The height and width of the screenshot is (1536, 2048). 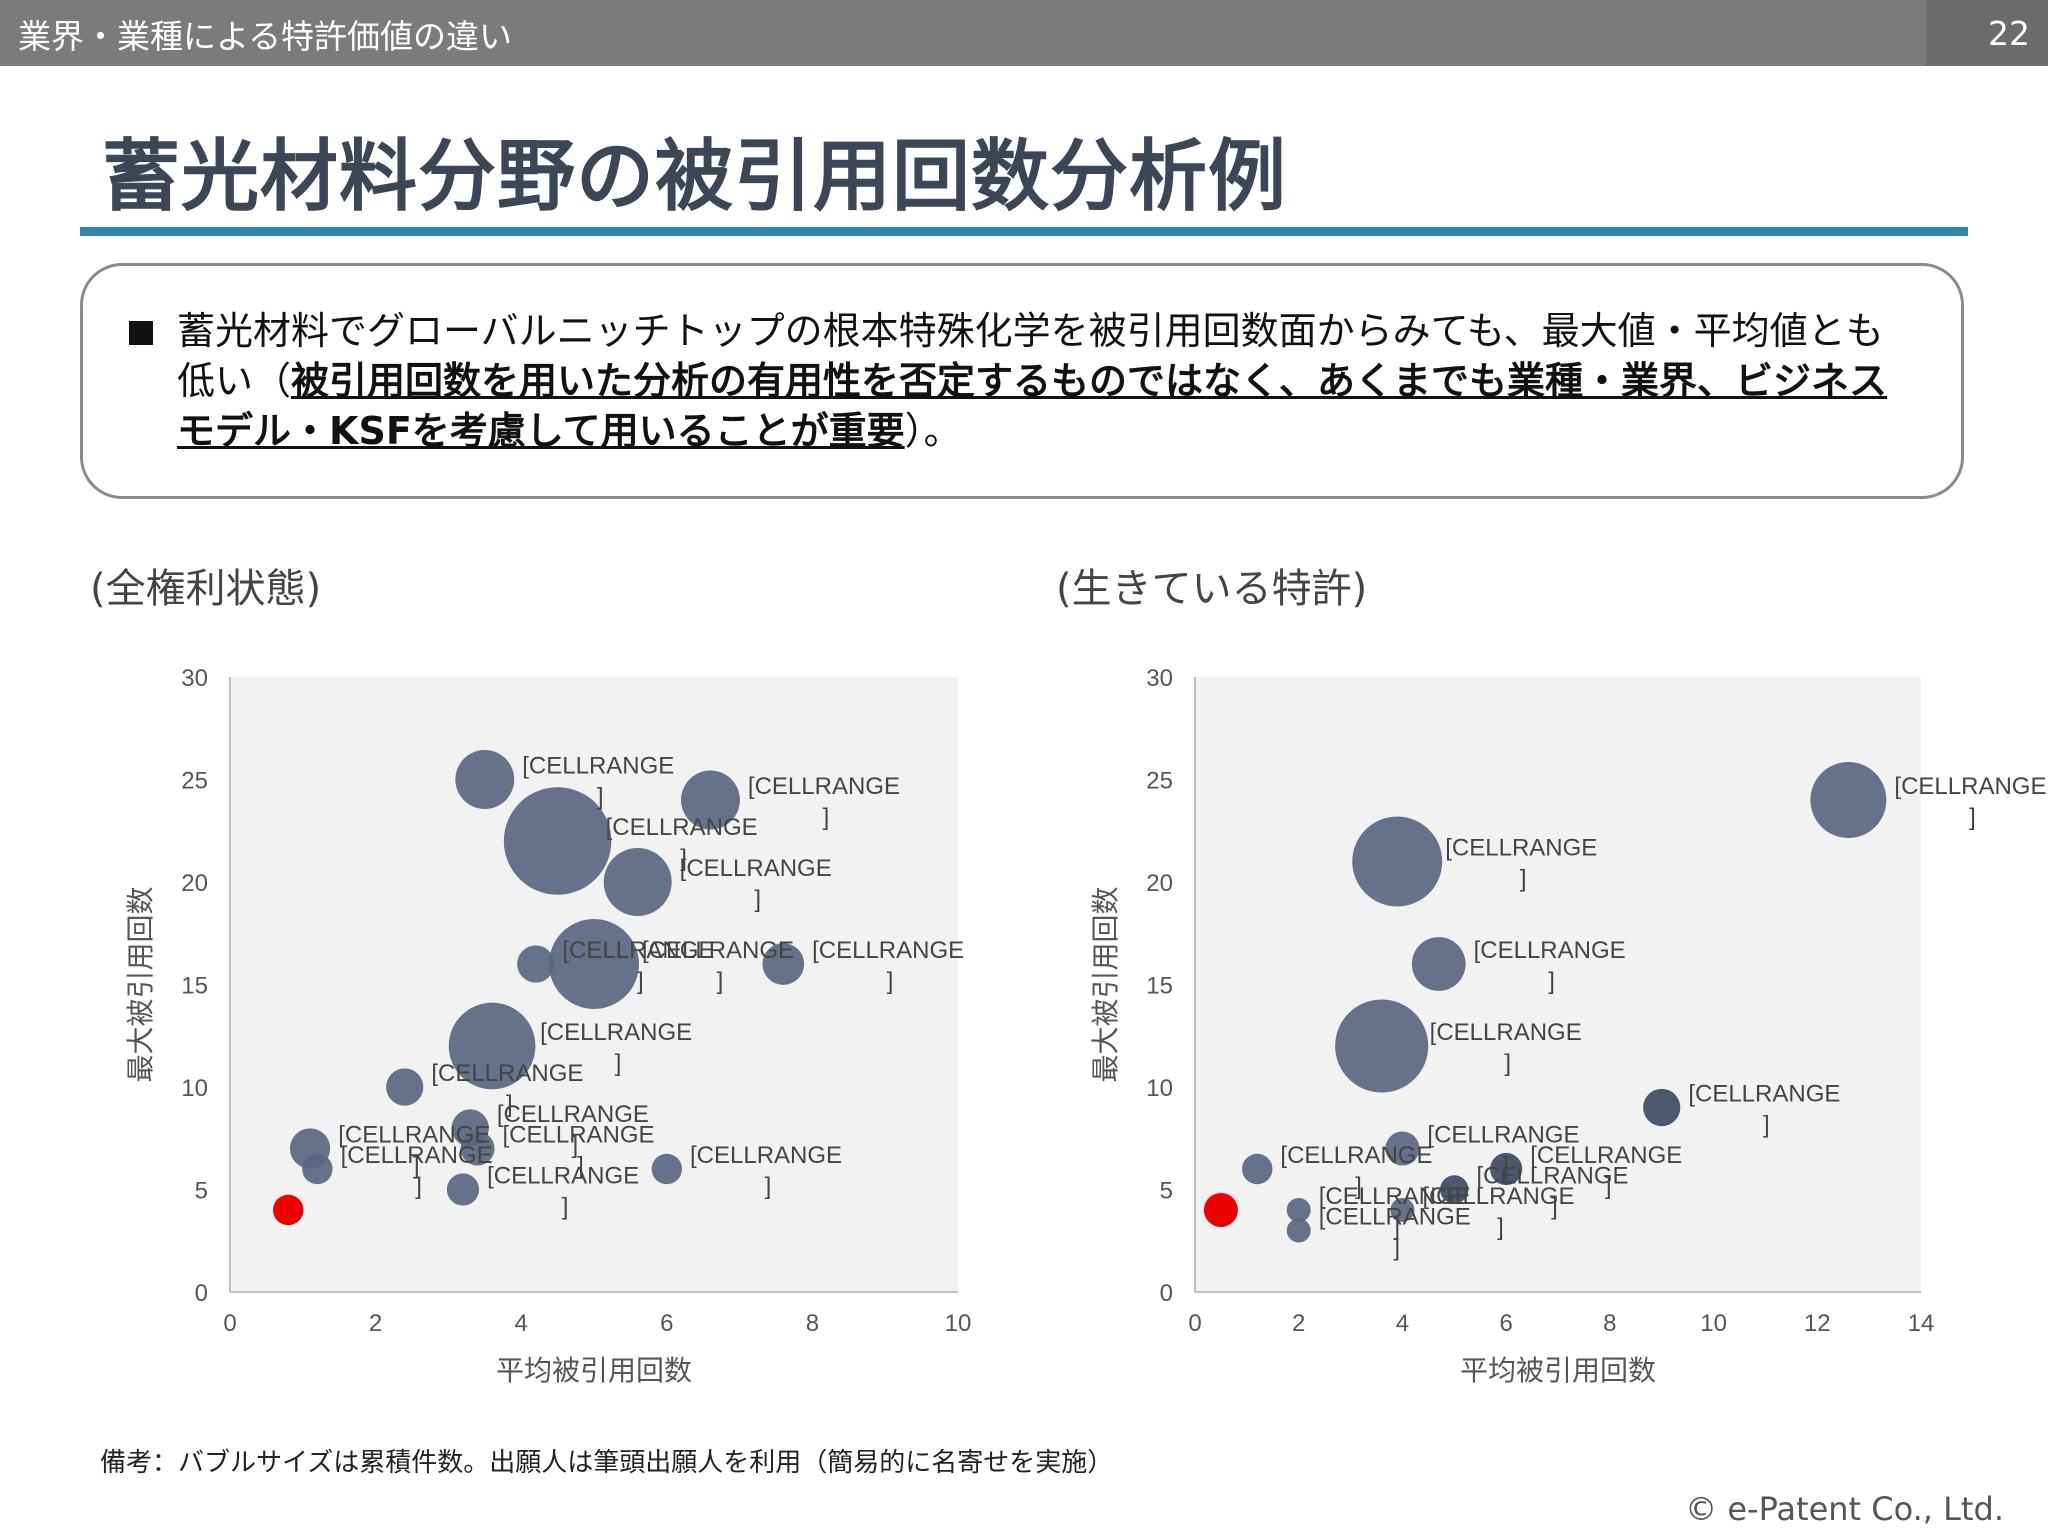 What do you see at coordinates (2009, 33) in the screenshot?
I see `page-number: 22` at bounding box center [2009, 33].